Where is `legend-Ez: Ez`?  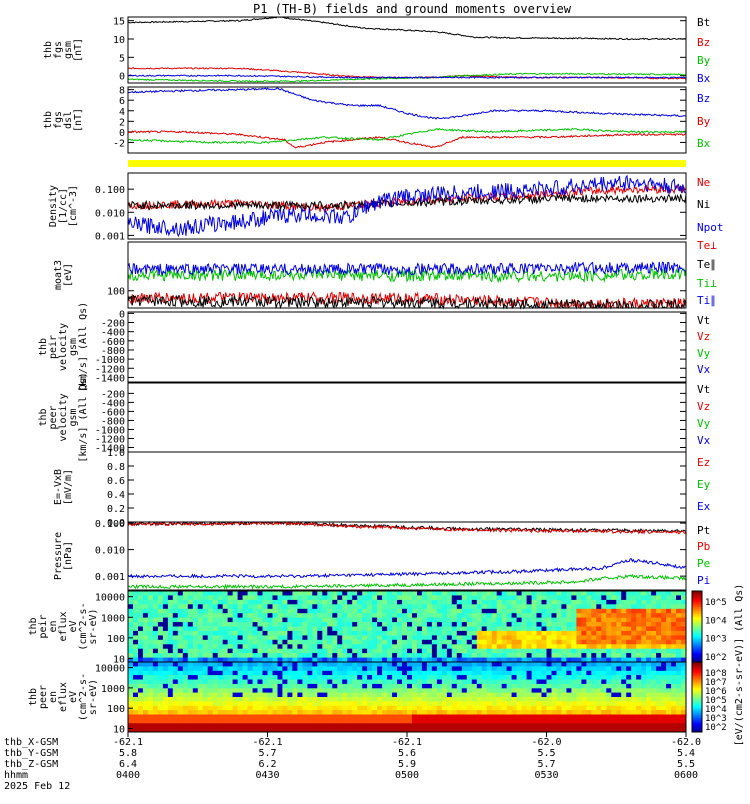 legend-Ez: Ez is located at coordinates (703, 462).